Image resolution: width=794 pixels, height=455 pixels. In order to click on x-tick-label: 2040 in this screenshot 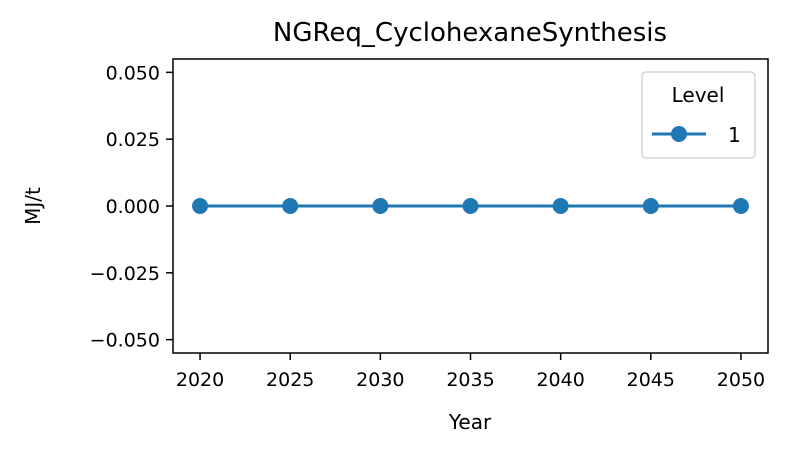, I will do `click(560, 380)`.